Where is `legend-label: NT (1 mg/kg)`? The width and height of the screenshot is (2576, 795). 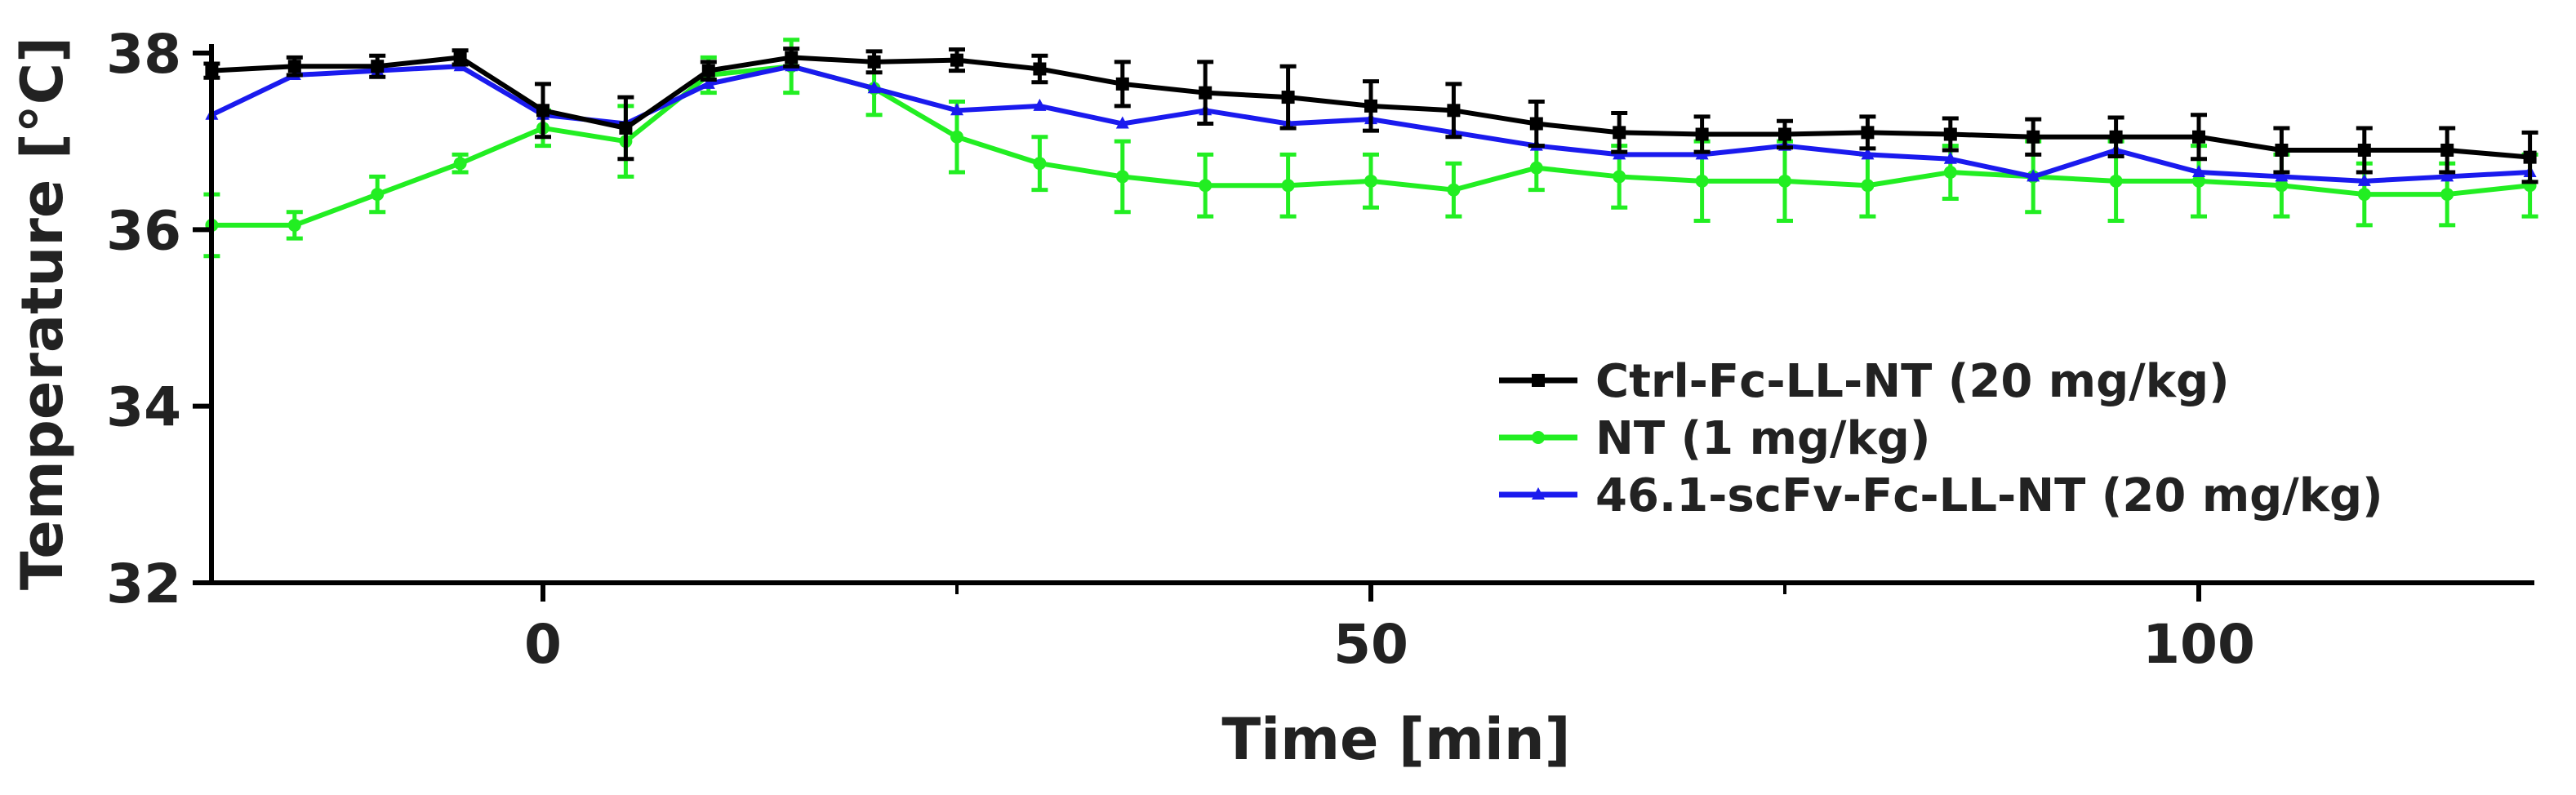
legend-label: NT (1 mg/kg) is located at coordinates (1762, 438).